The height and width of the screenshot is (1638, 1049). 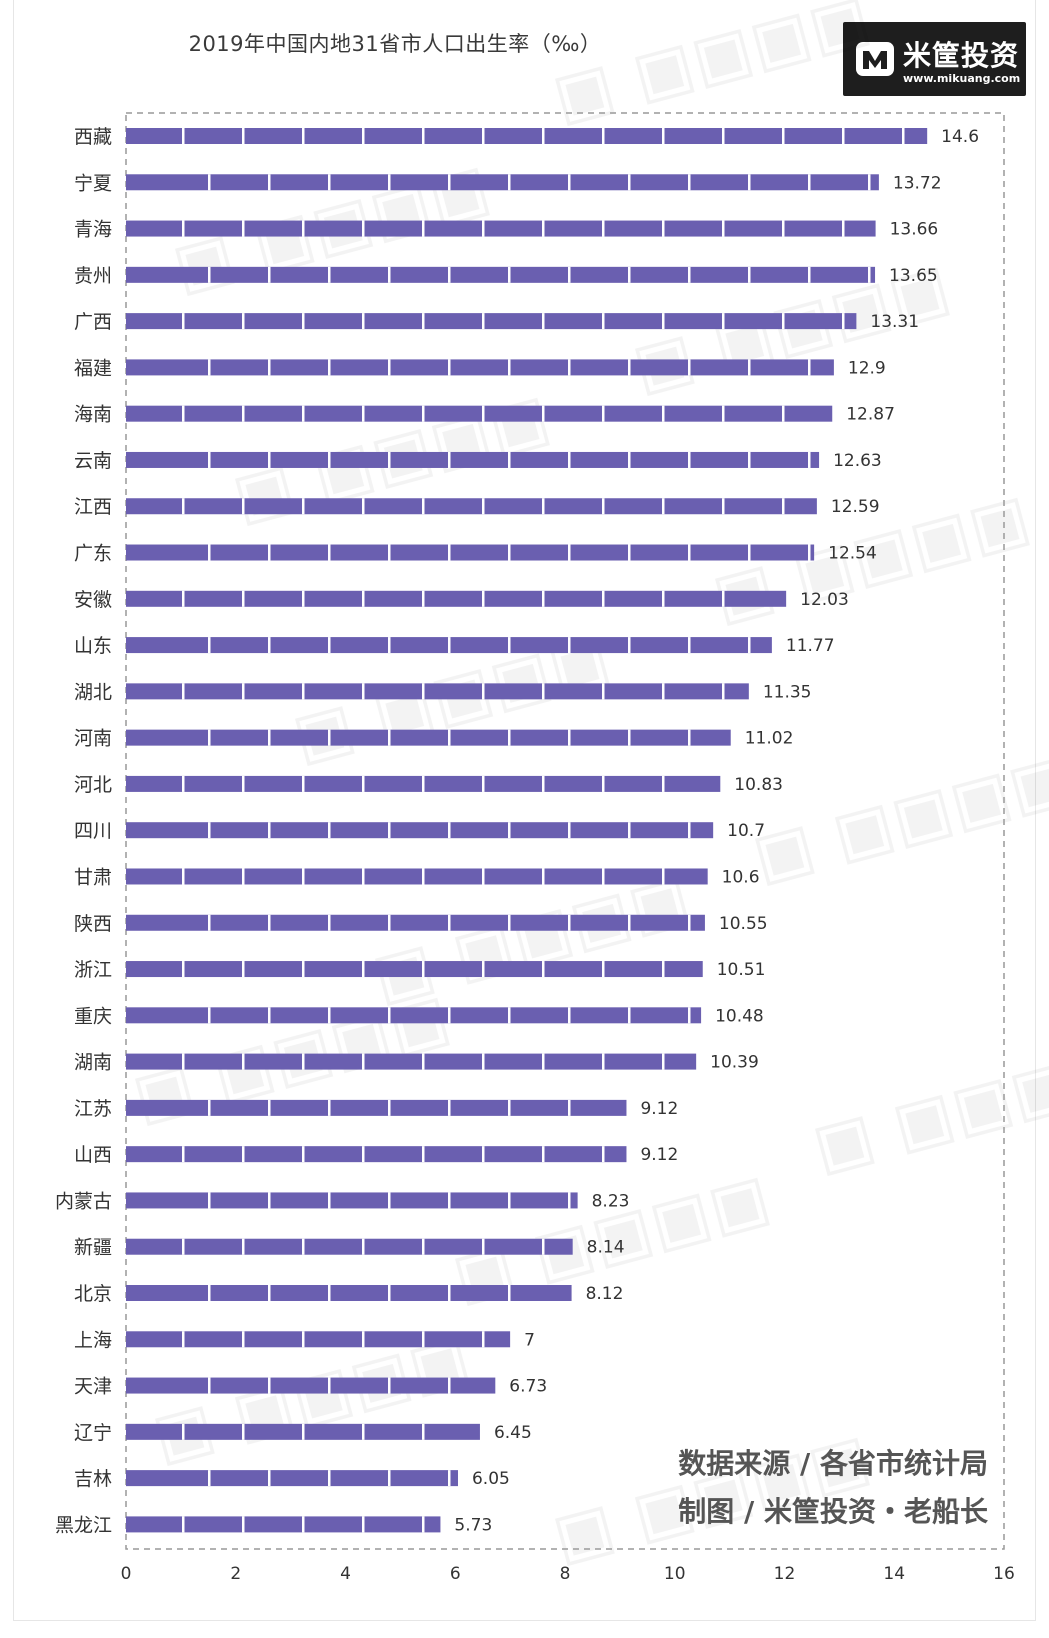 I want to click on x-tick-label: 12, so click(x=785, y=1574).